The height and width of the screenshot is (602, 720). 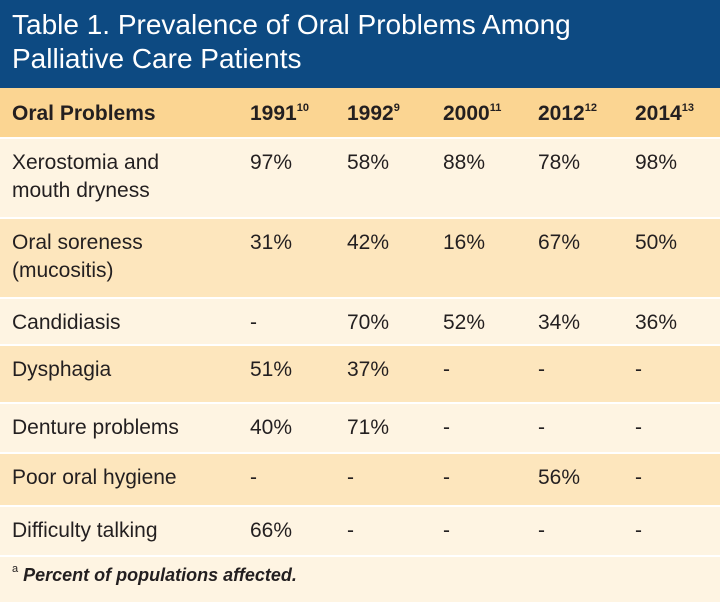 I want to click on row-label: Xerostomia and mouth dryness, so click(x=119, y=178).